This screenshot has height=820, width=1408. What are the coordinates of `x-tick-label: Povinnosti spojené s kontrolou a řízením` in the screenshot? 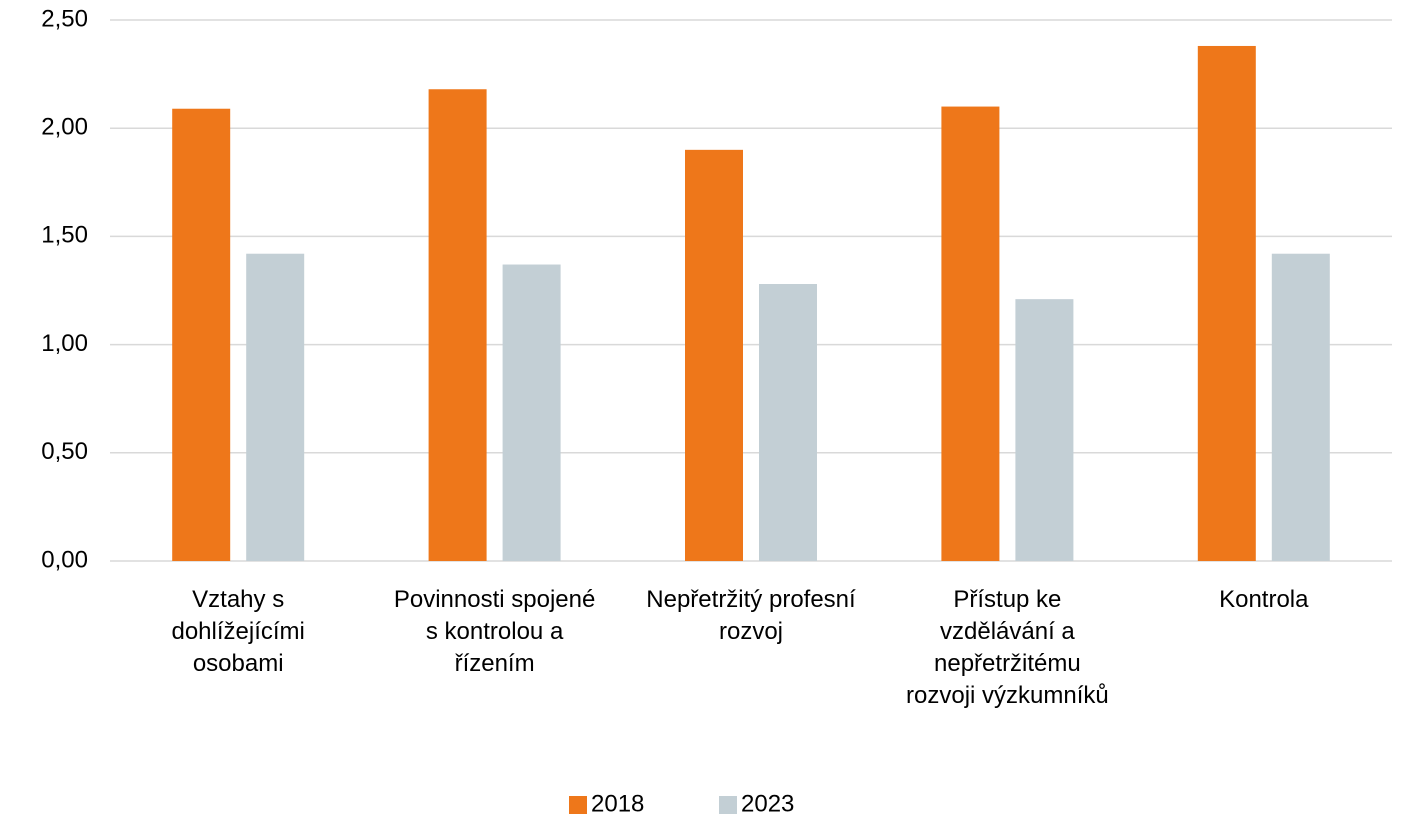 It's located at (494, 631).